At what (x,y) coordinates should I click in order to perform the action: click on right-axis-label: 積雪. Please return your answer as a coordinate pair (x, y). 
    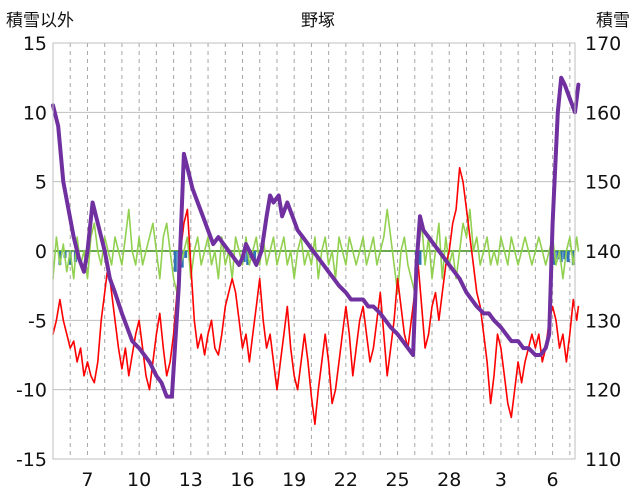
    Looking at the image, I should click on (613, 21).